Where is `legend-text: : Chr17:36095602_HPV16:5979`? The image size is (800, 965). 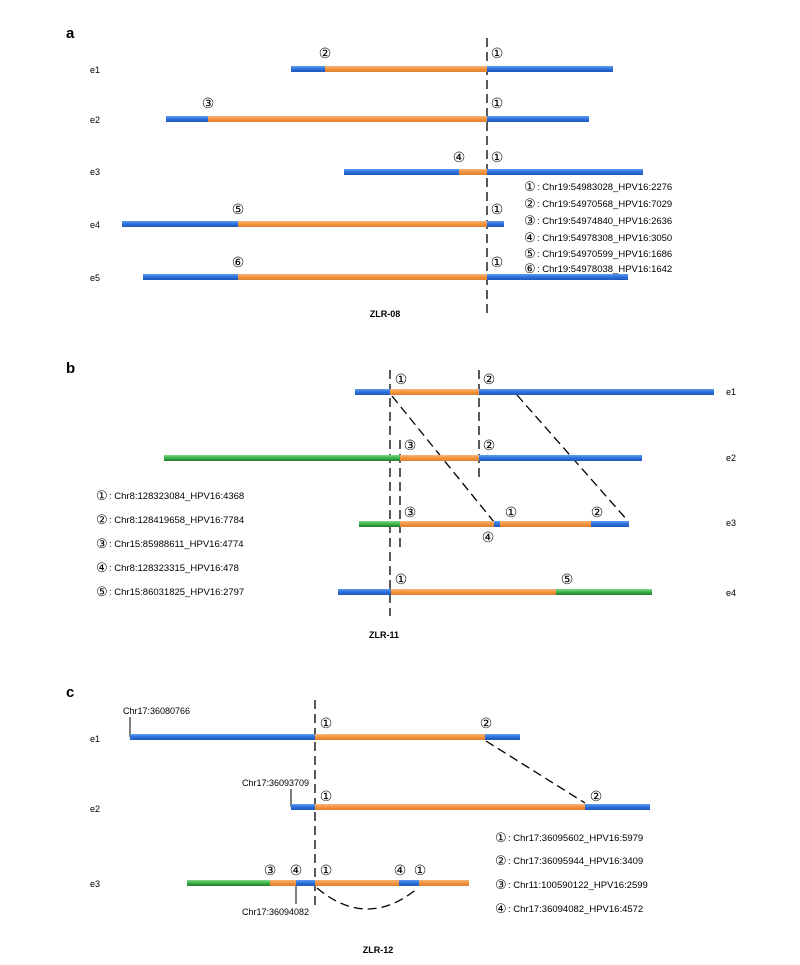
legend-text: : Chr17:36095602_HPV16:5979 is located at coordinates (575, 838).